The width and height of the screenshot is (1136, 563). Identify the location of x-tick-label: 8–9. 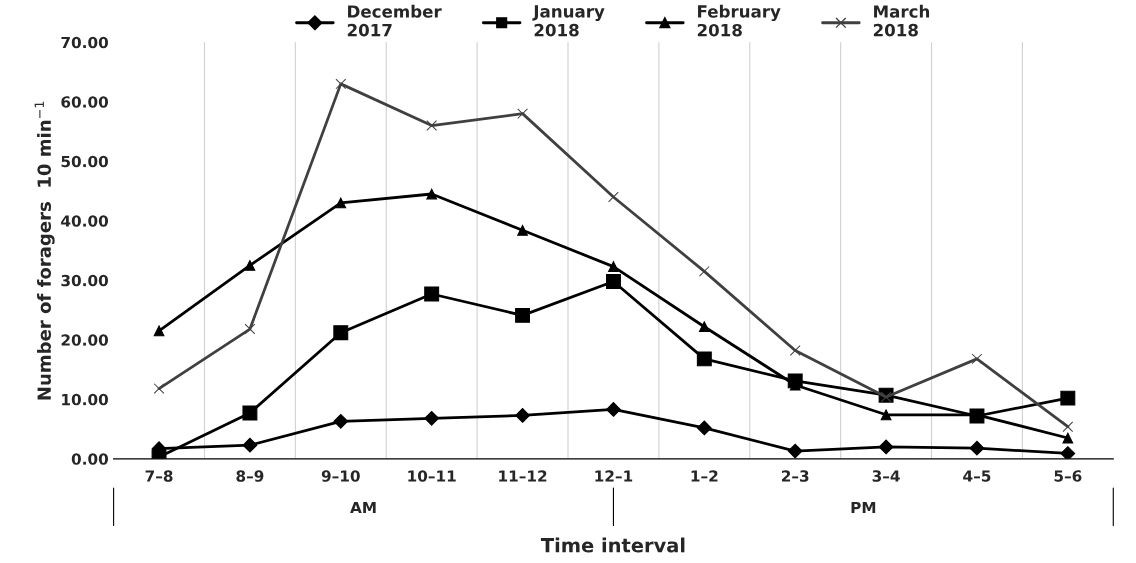
(250, 476).